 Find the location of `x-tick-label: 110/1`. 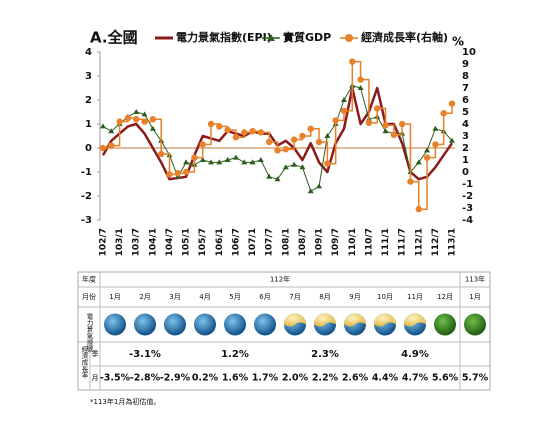

x-tick-label: 110/1 is located at coordinates (353, 242).